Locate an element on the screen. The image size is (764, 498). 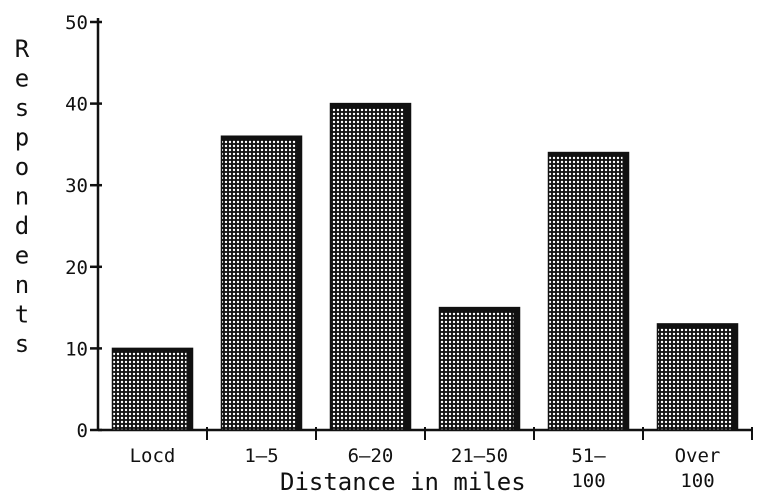
y-tick-label: 40 is located at coordinates (76, 105).